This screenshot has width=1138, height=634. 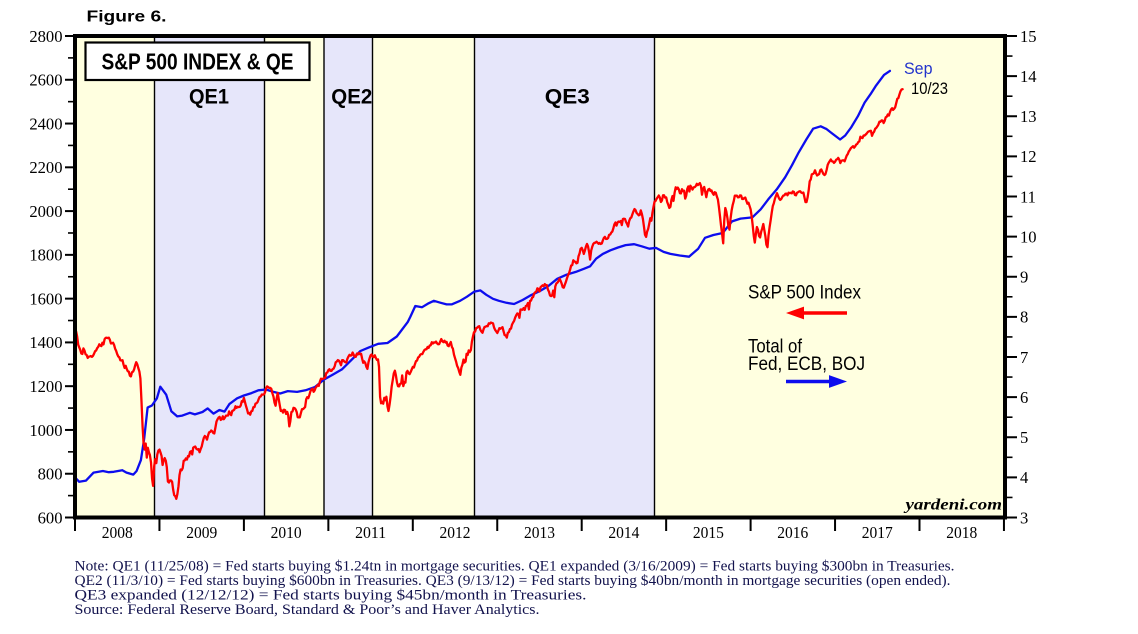 I want to click on svg-text: 10, so click(x=1028, y=236).